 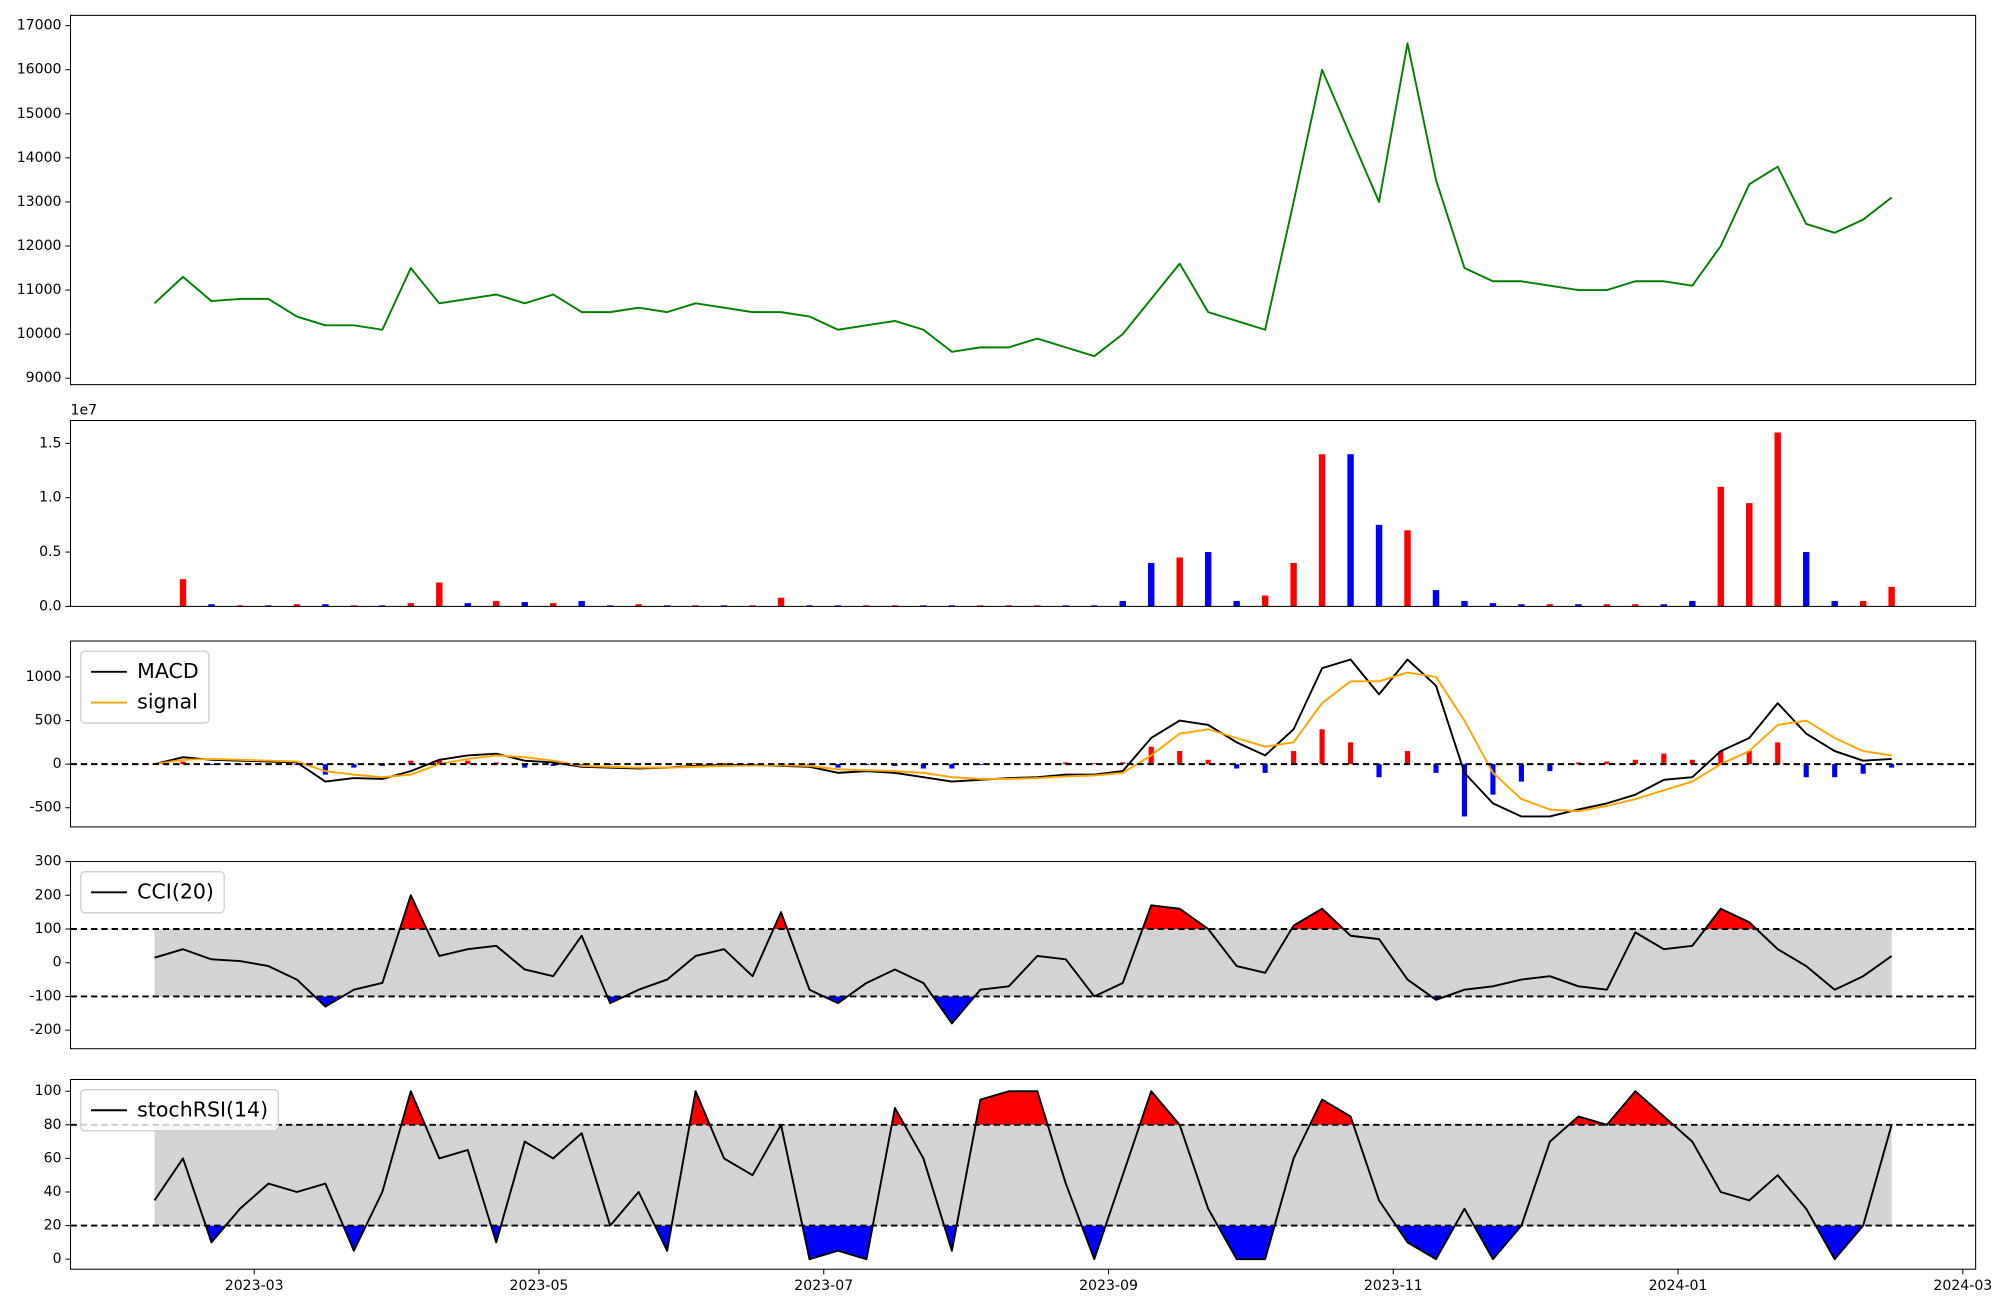 I want to click on panel: -200 -100 0 100 200 300 CCI(20), so click(x=1003, y=952).